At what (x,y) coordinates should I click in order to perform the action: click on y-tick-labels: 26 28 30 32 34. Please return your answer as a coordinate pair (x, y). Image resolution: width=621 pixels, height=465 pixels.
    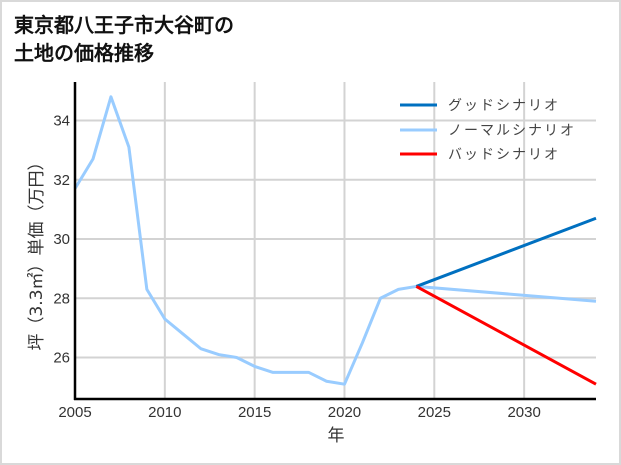
    Looking at the image, I should click on (61, 240).